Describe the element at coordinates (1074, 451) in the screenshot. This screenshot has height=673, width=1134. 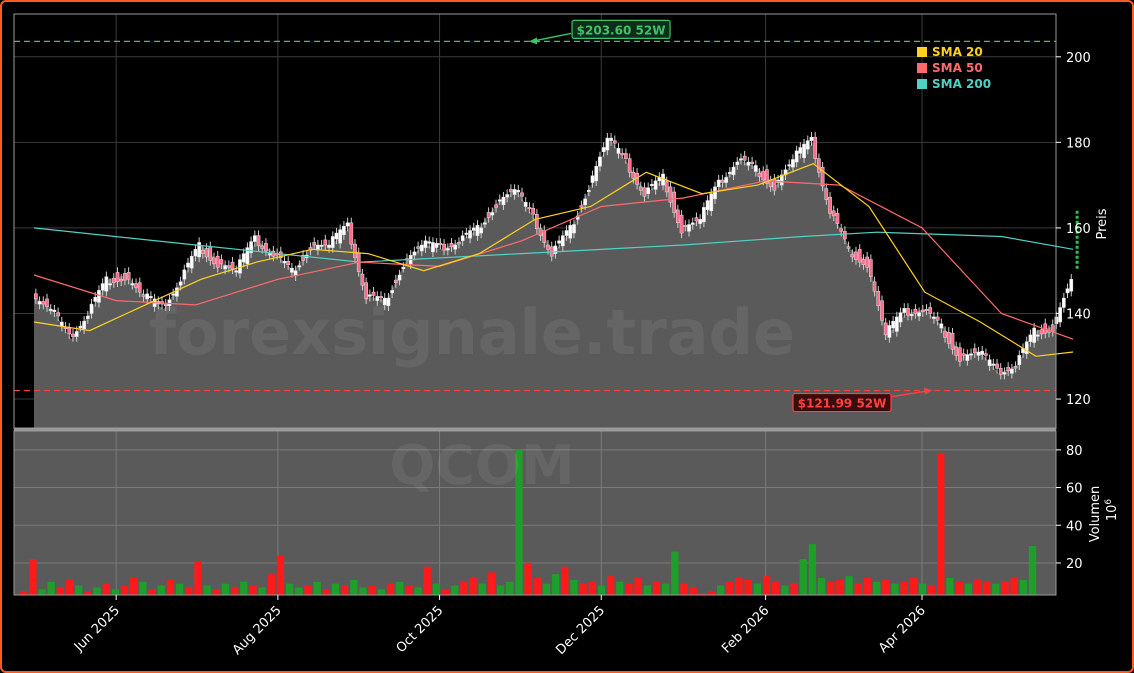
I see `volume-tick-label: 80` at that location.